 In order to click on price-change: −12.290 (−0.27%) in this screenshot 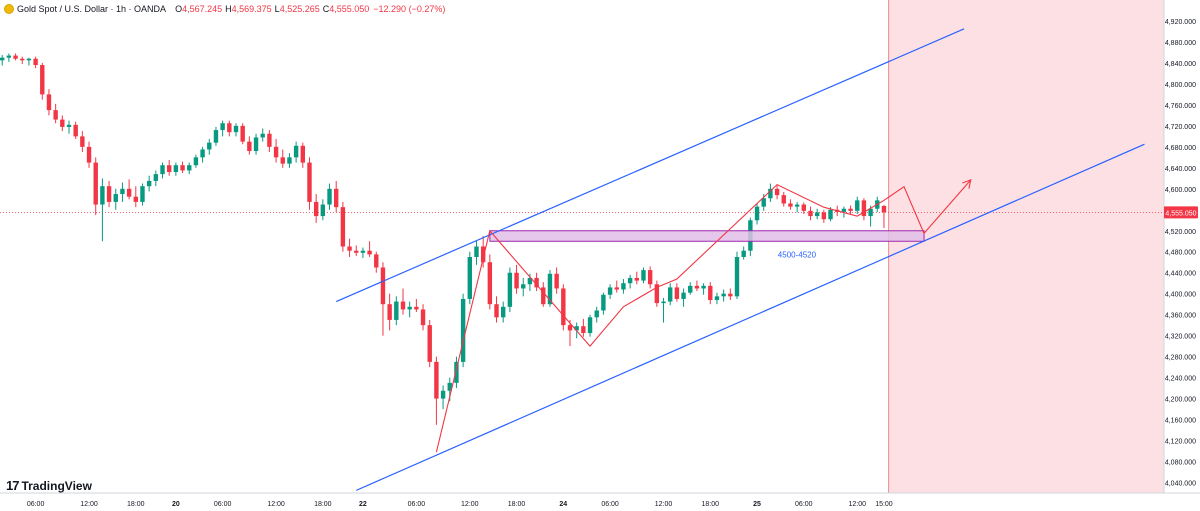, I will do `click(409, 9)`.